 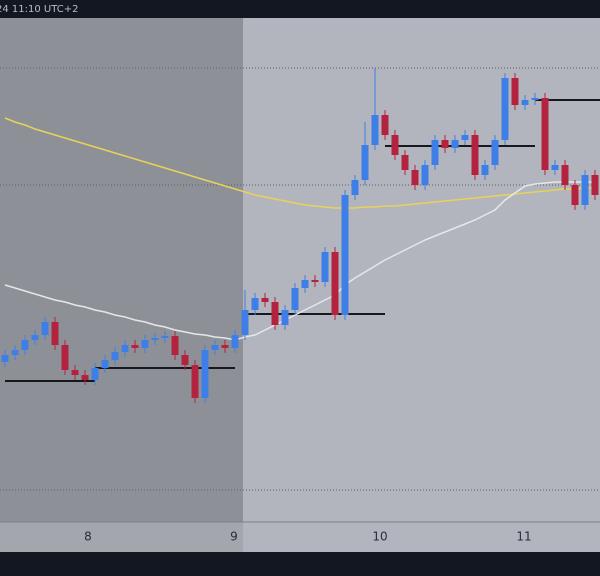 I want to click on x-tick-label: 8, so click(x=88, y=537).